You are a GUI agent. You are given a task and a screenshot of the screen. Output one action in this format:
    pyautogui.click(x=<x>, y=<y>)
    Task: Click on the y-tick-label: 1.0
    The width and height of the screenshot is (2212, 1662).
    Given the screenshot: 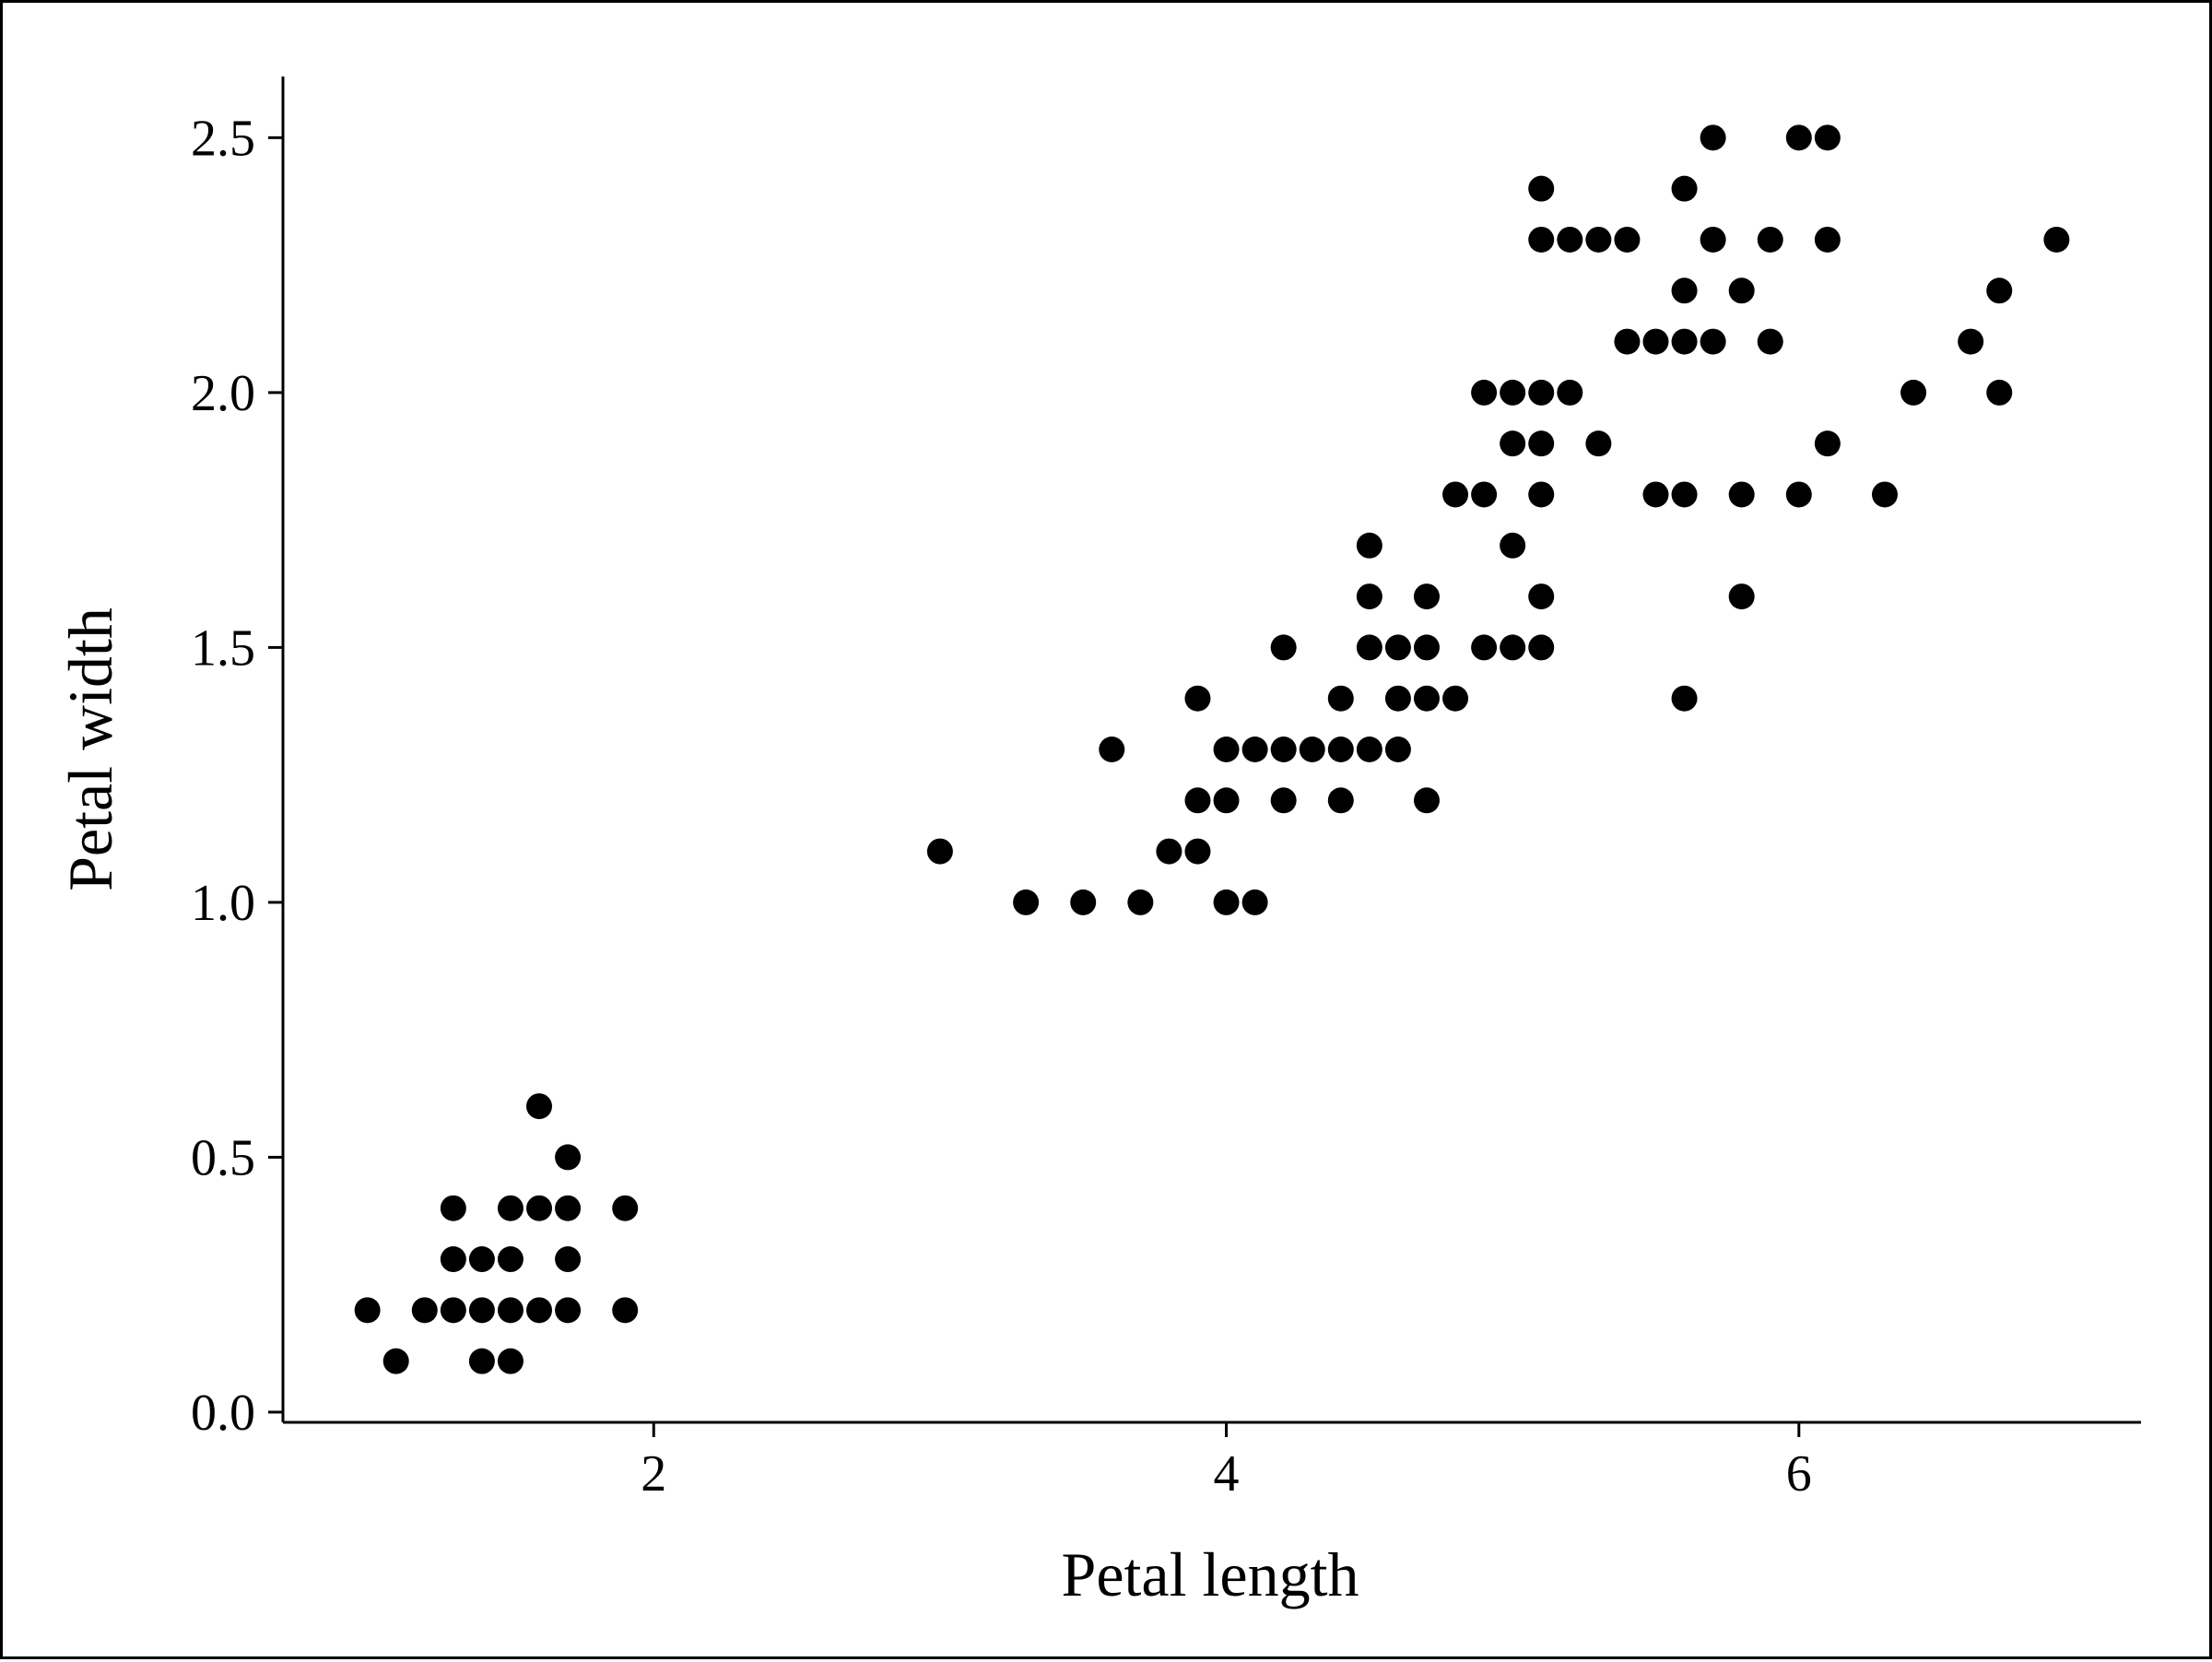 What is the action you would take?
    pyautogui.click(x=223, y=903)
    